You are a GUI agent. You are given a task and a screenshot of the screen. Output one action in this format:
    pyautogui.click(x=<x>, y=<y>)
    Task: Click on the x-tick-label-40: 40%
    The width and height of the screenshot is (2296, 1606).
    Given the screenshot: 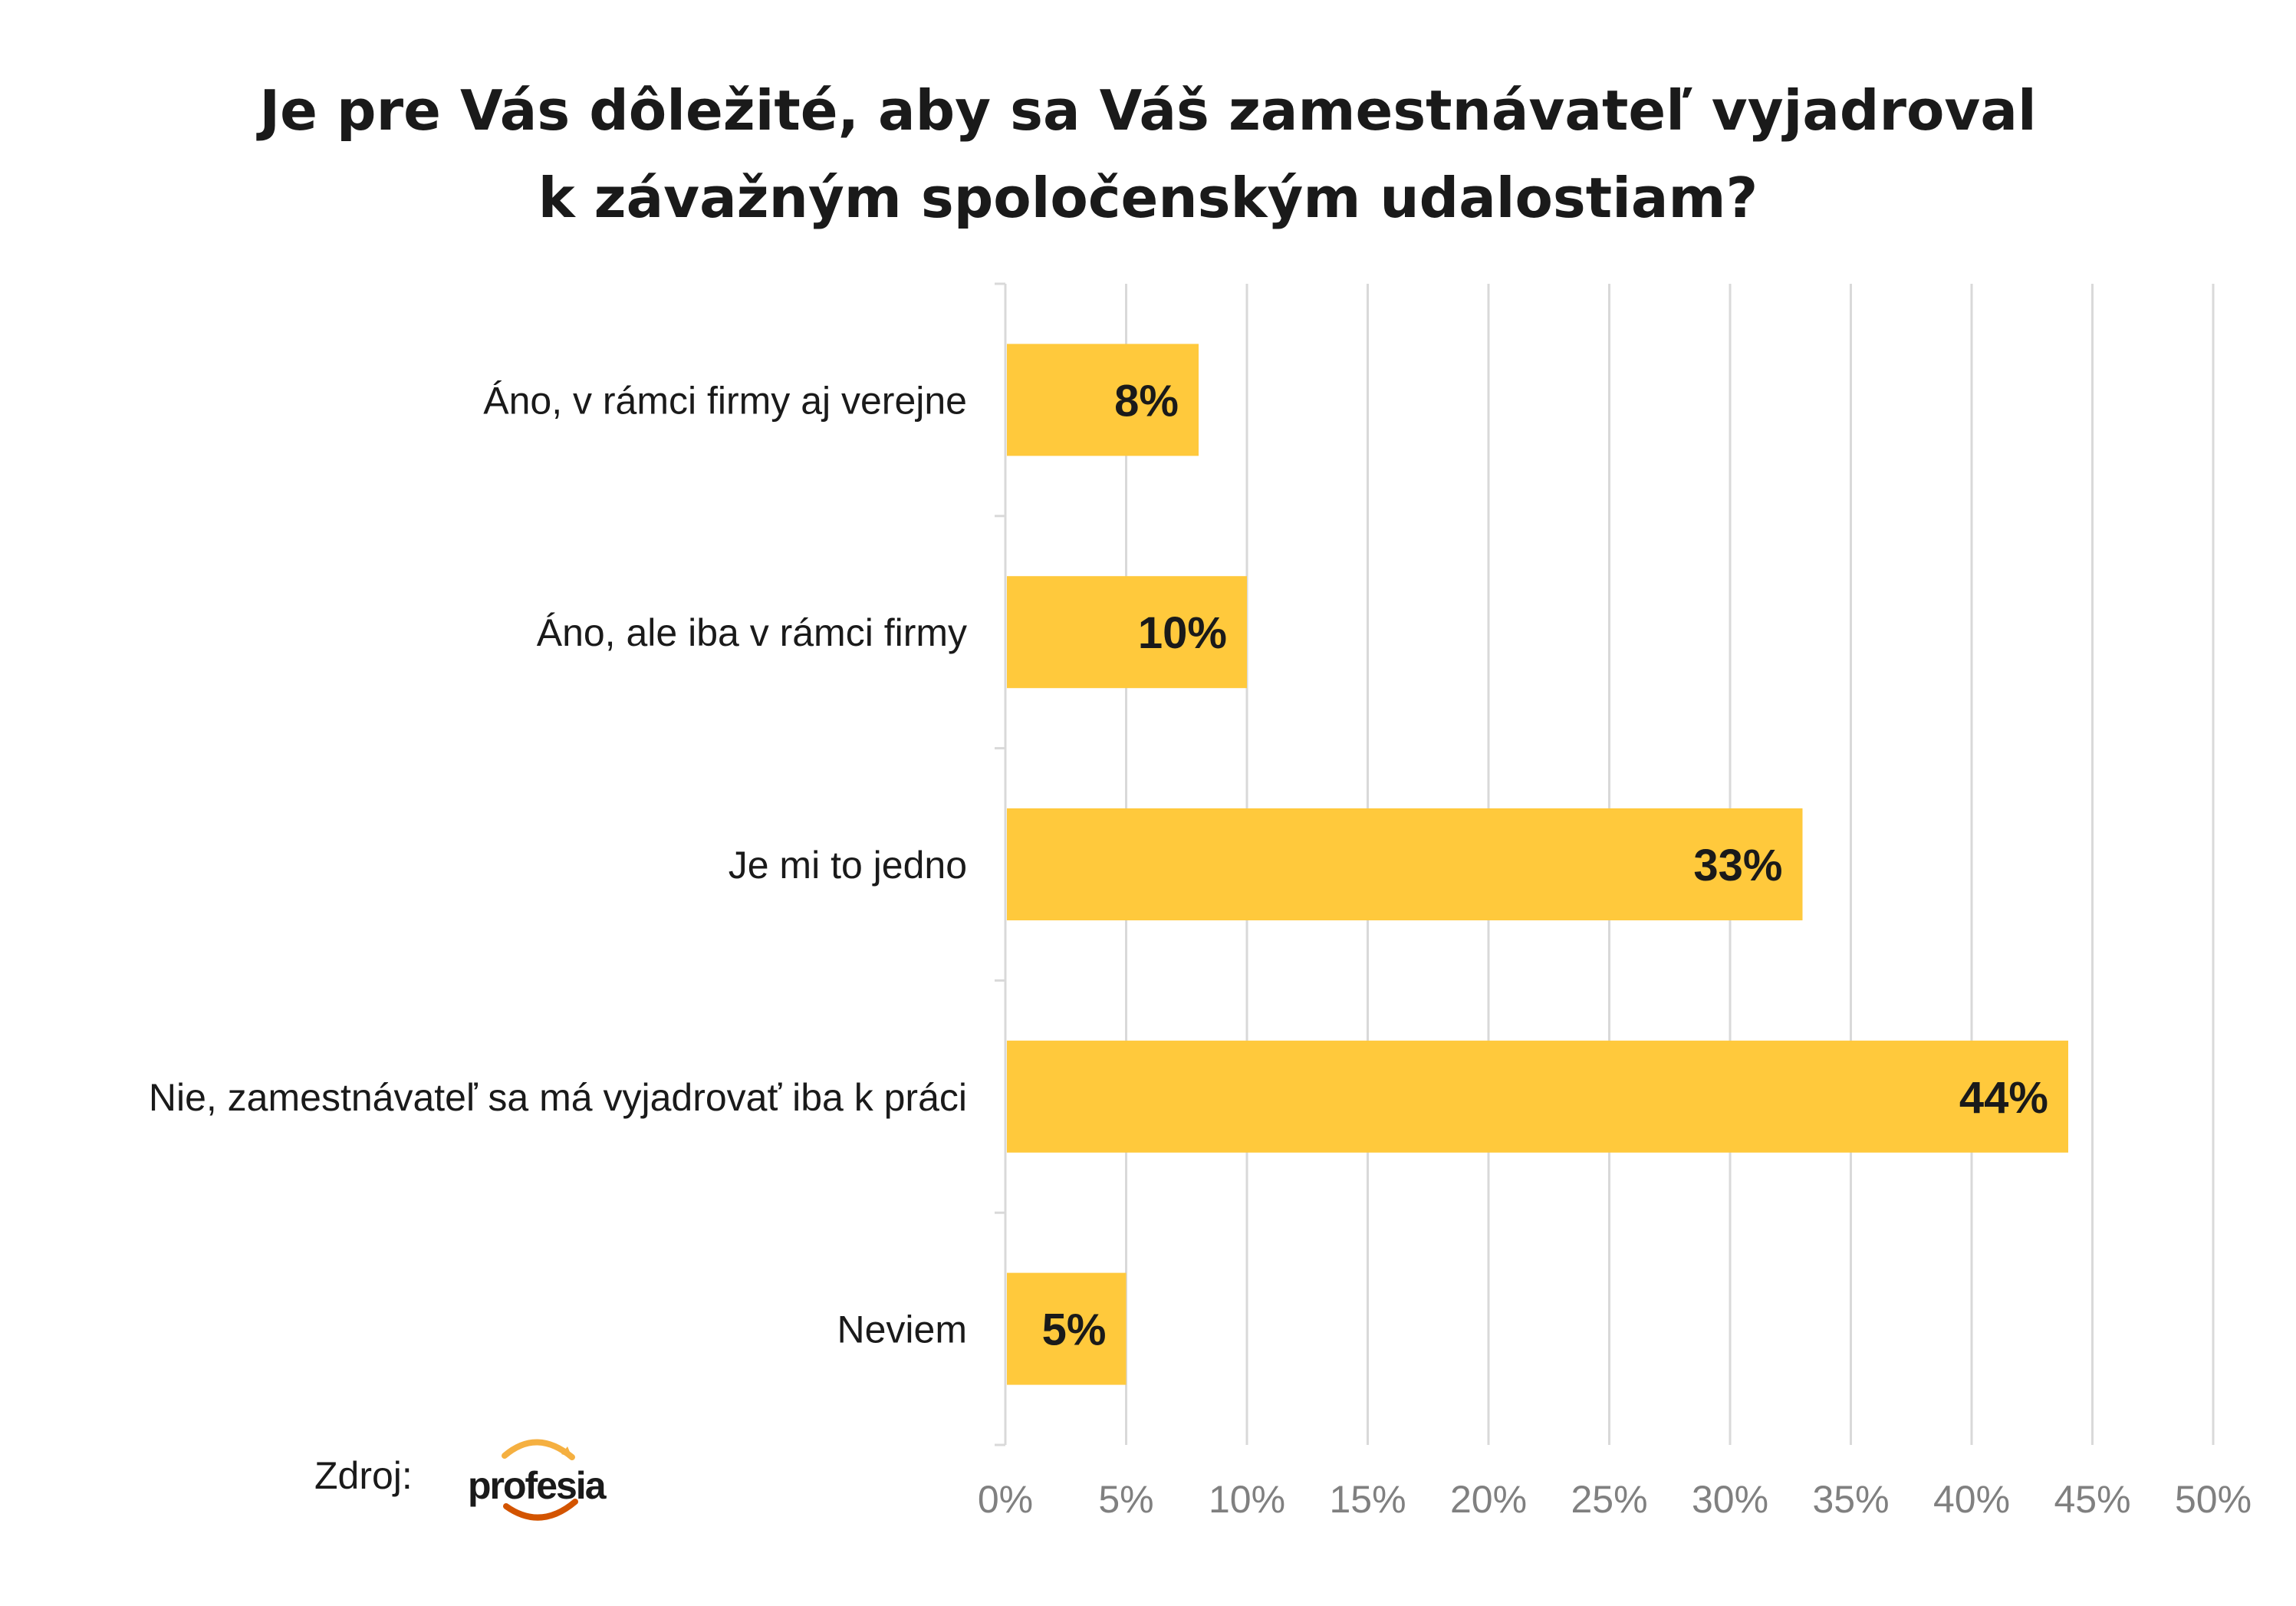 What is the action you would take?
    pyautogui.click(x=1971, y=1499)
    